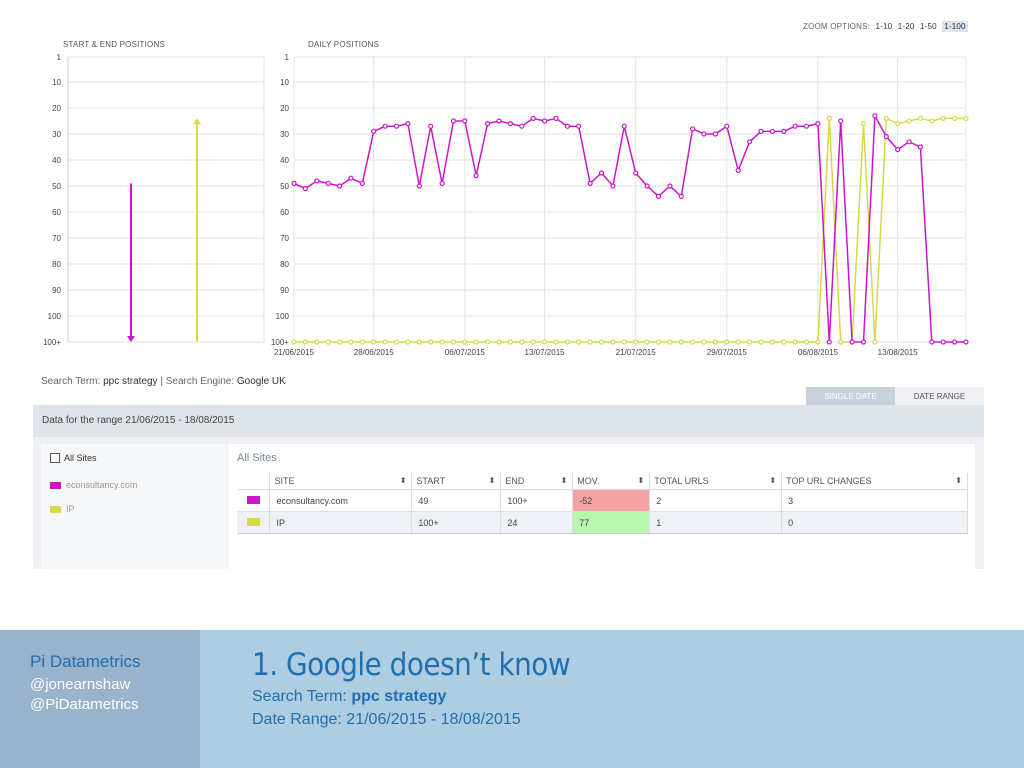 The image size is (1024, 768). I want to click on left-y-tick-label: 80, so click(56, 264).